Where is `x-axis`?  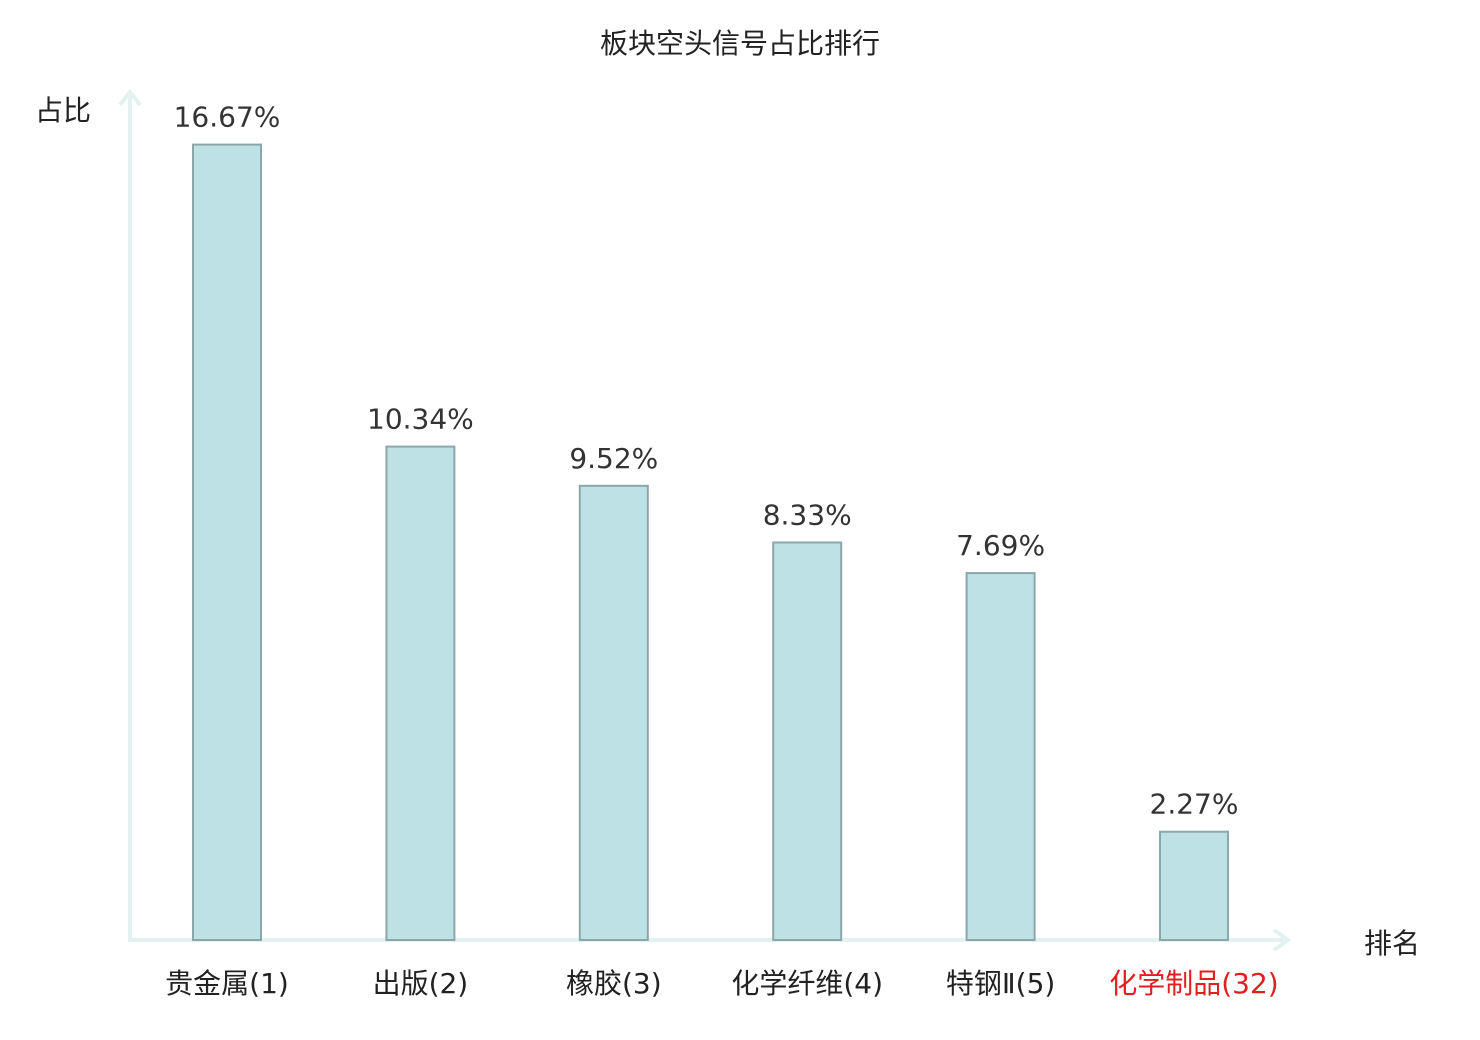 x-axis is located at coordinates (710, 940).